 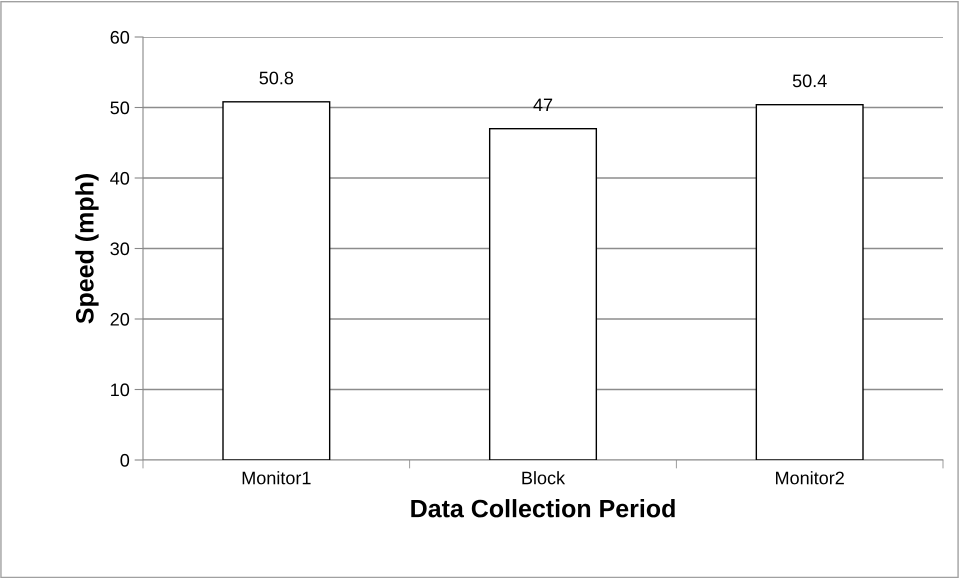 I want to click on y-tick-label: 30, so click(x=120, y=249).